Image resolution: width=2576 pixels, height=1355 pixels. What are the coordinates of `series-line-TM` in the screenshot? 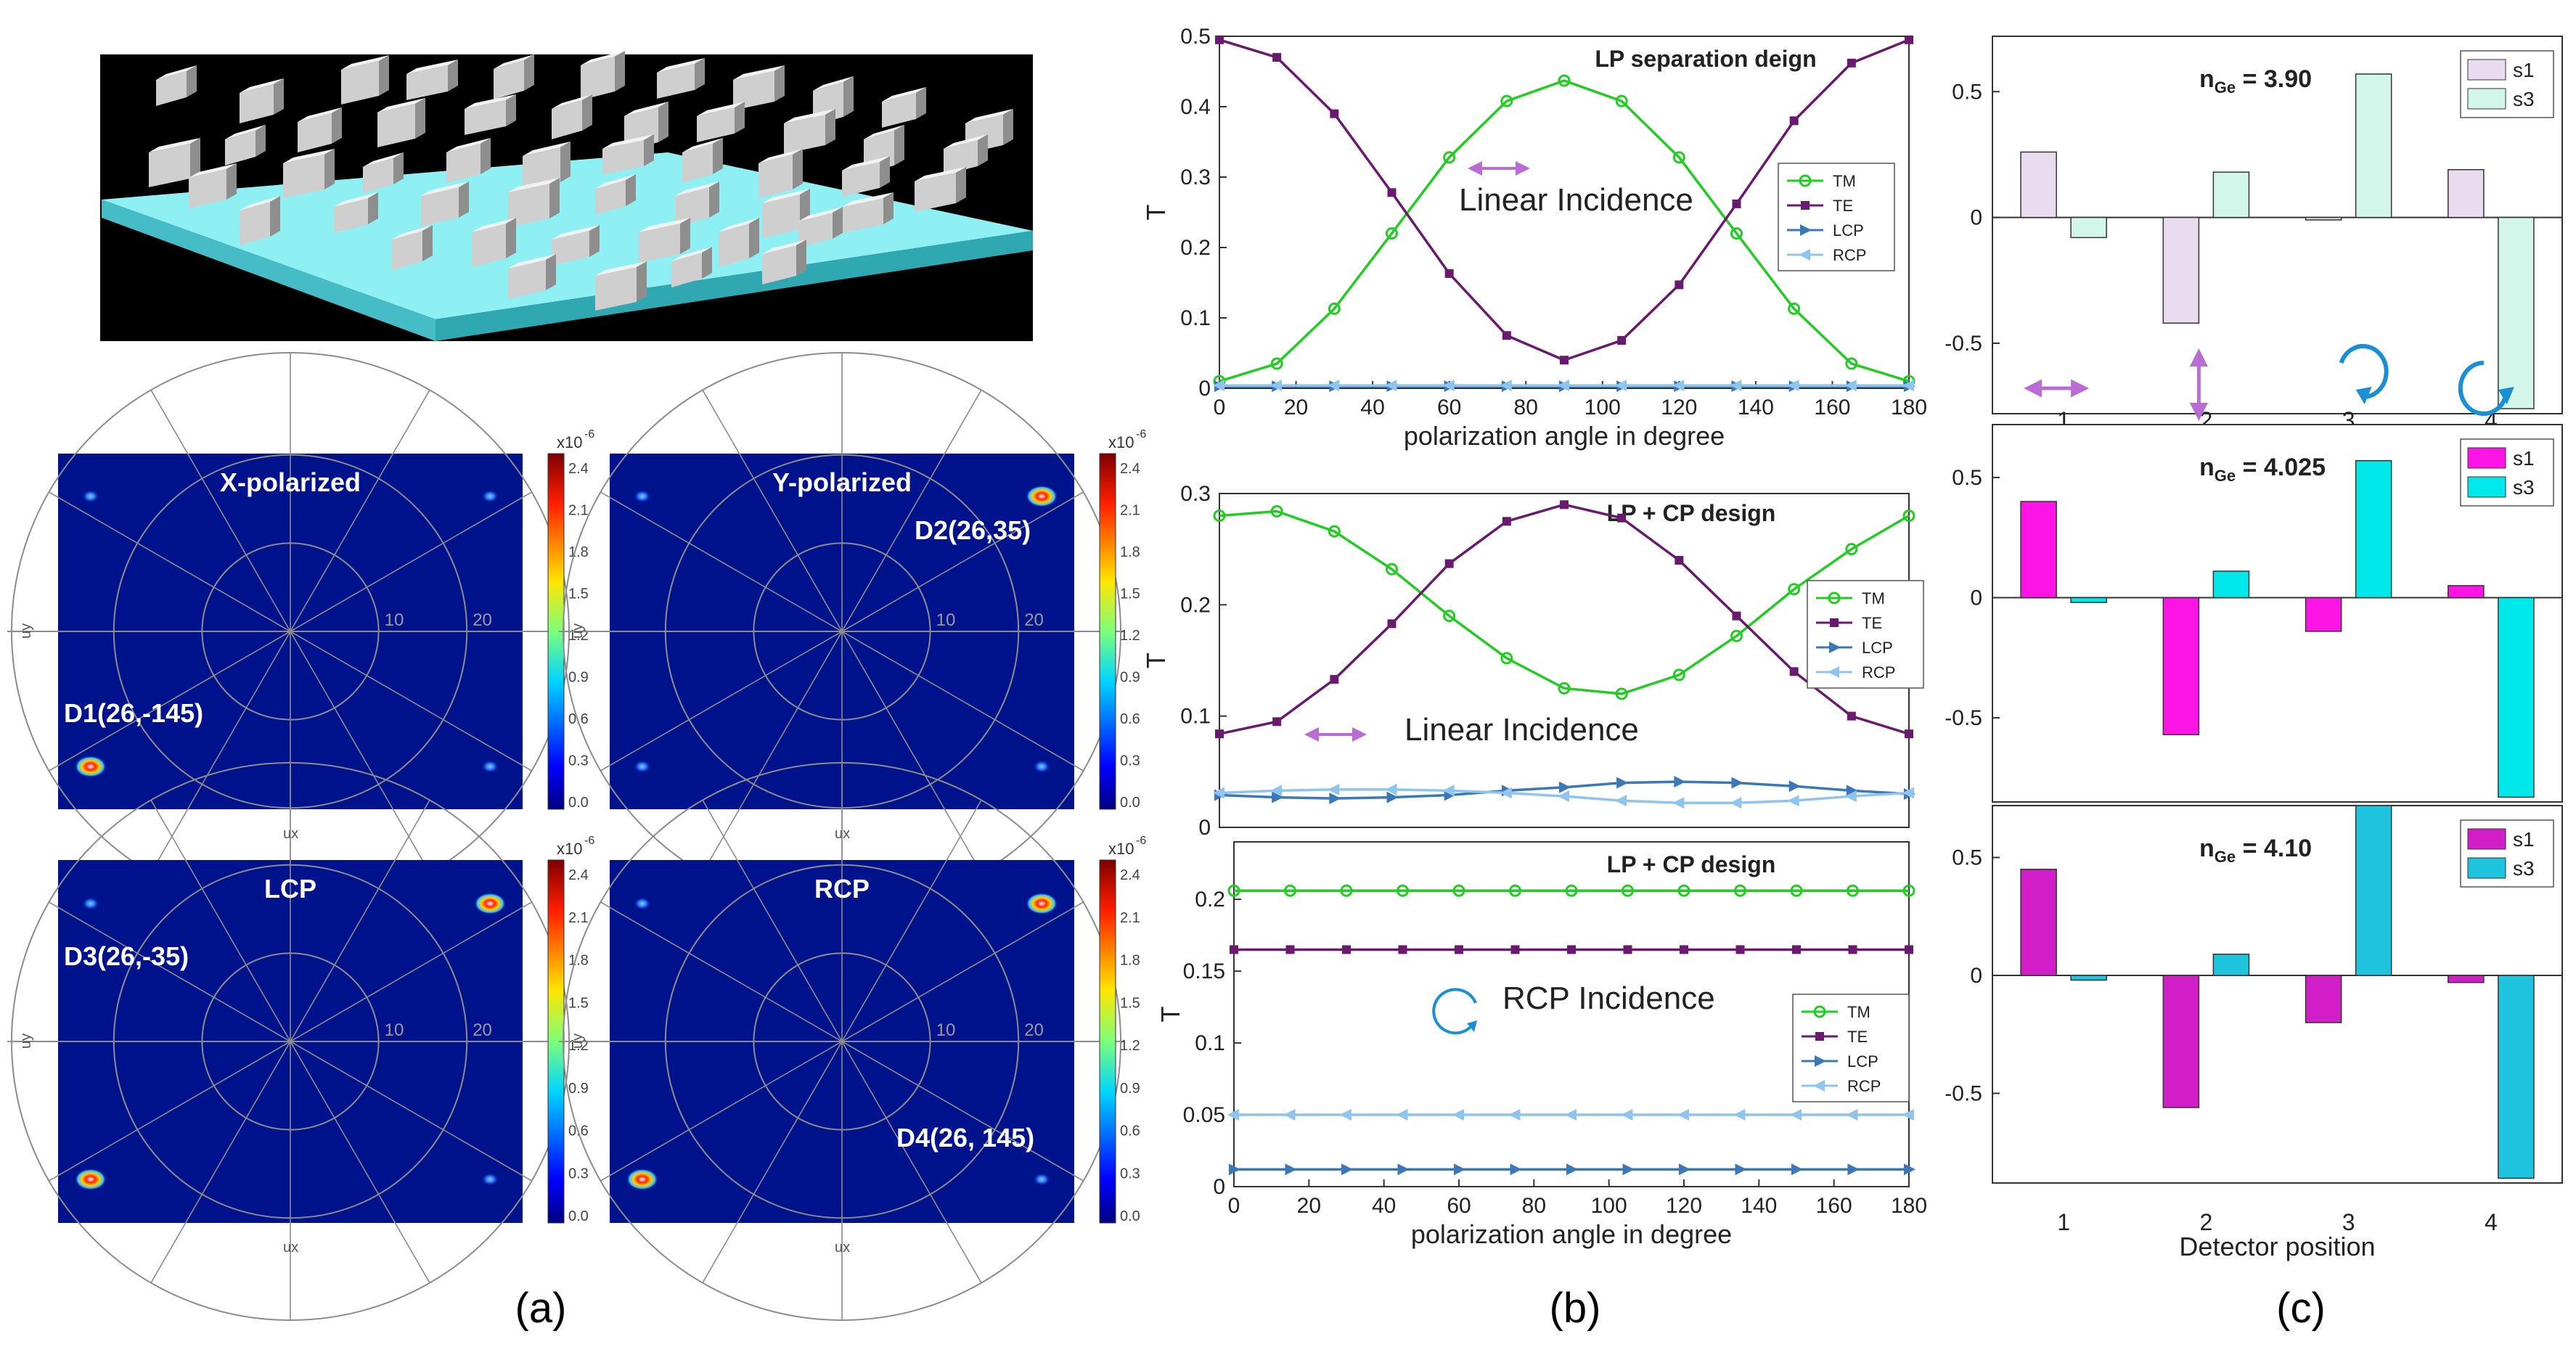 It's located at (1565, 602).